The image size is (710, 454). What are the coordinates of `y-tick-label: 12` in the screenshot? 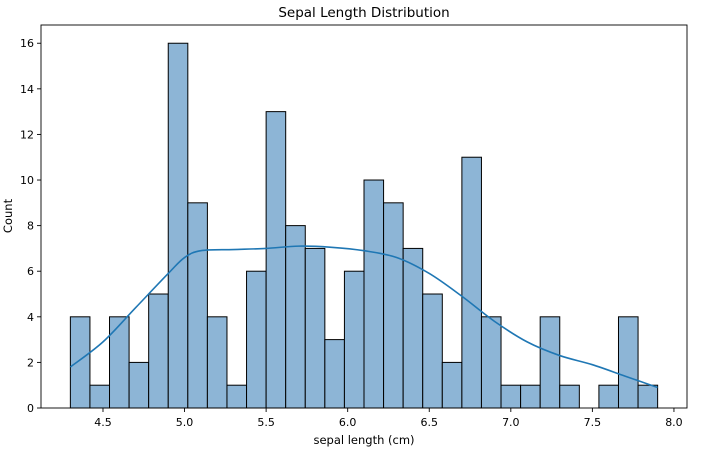 It's located at (27, 134).